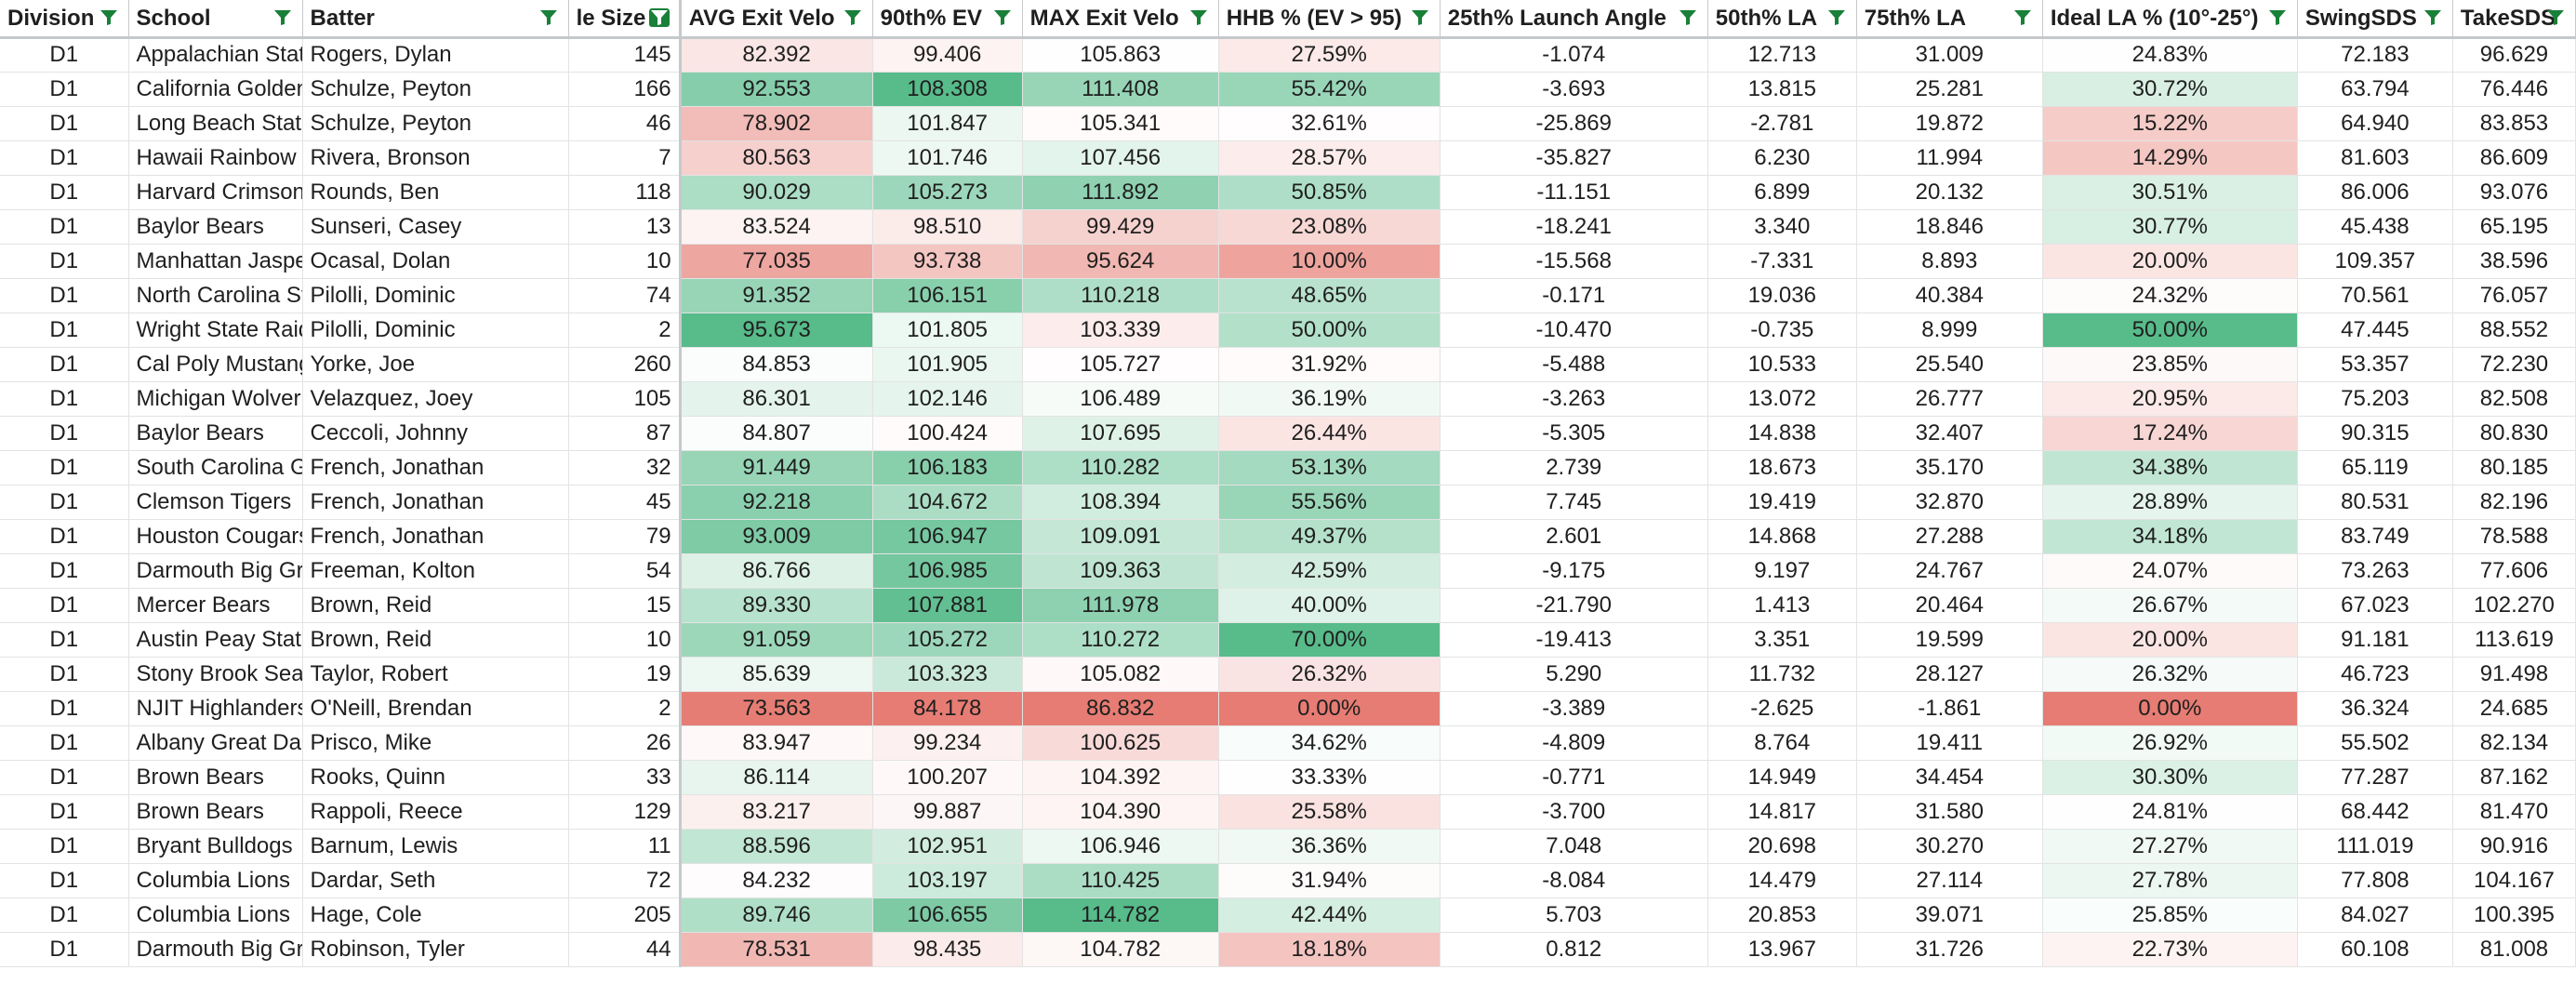 This screenshot has height=997, width=2576. Describe the element at coordinates (1120, 812) in the screenshot. I see `table-cell: 104.390` at that location.